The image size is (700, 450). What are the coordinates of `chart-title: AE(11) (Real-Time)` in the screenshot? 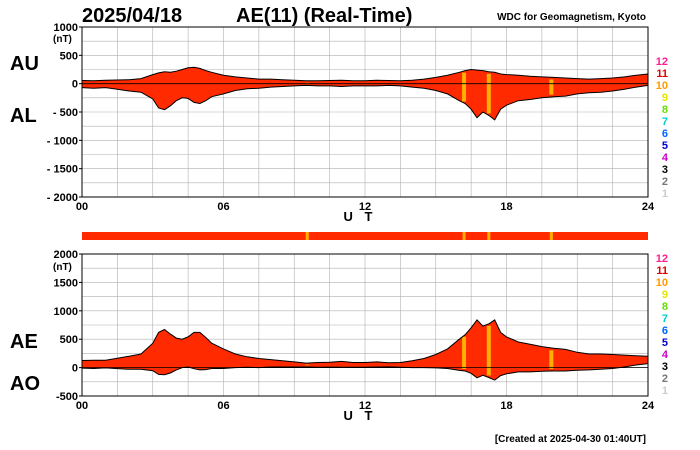 It's located at (324, 16).